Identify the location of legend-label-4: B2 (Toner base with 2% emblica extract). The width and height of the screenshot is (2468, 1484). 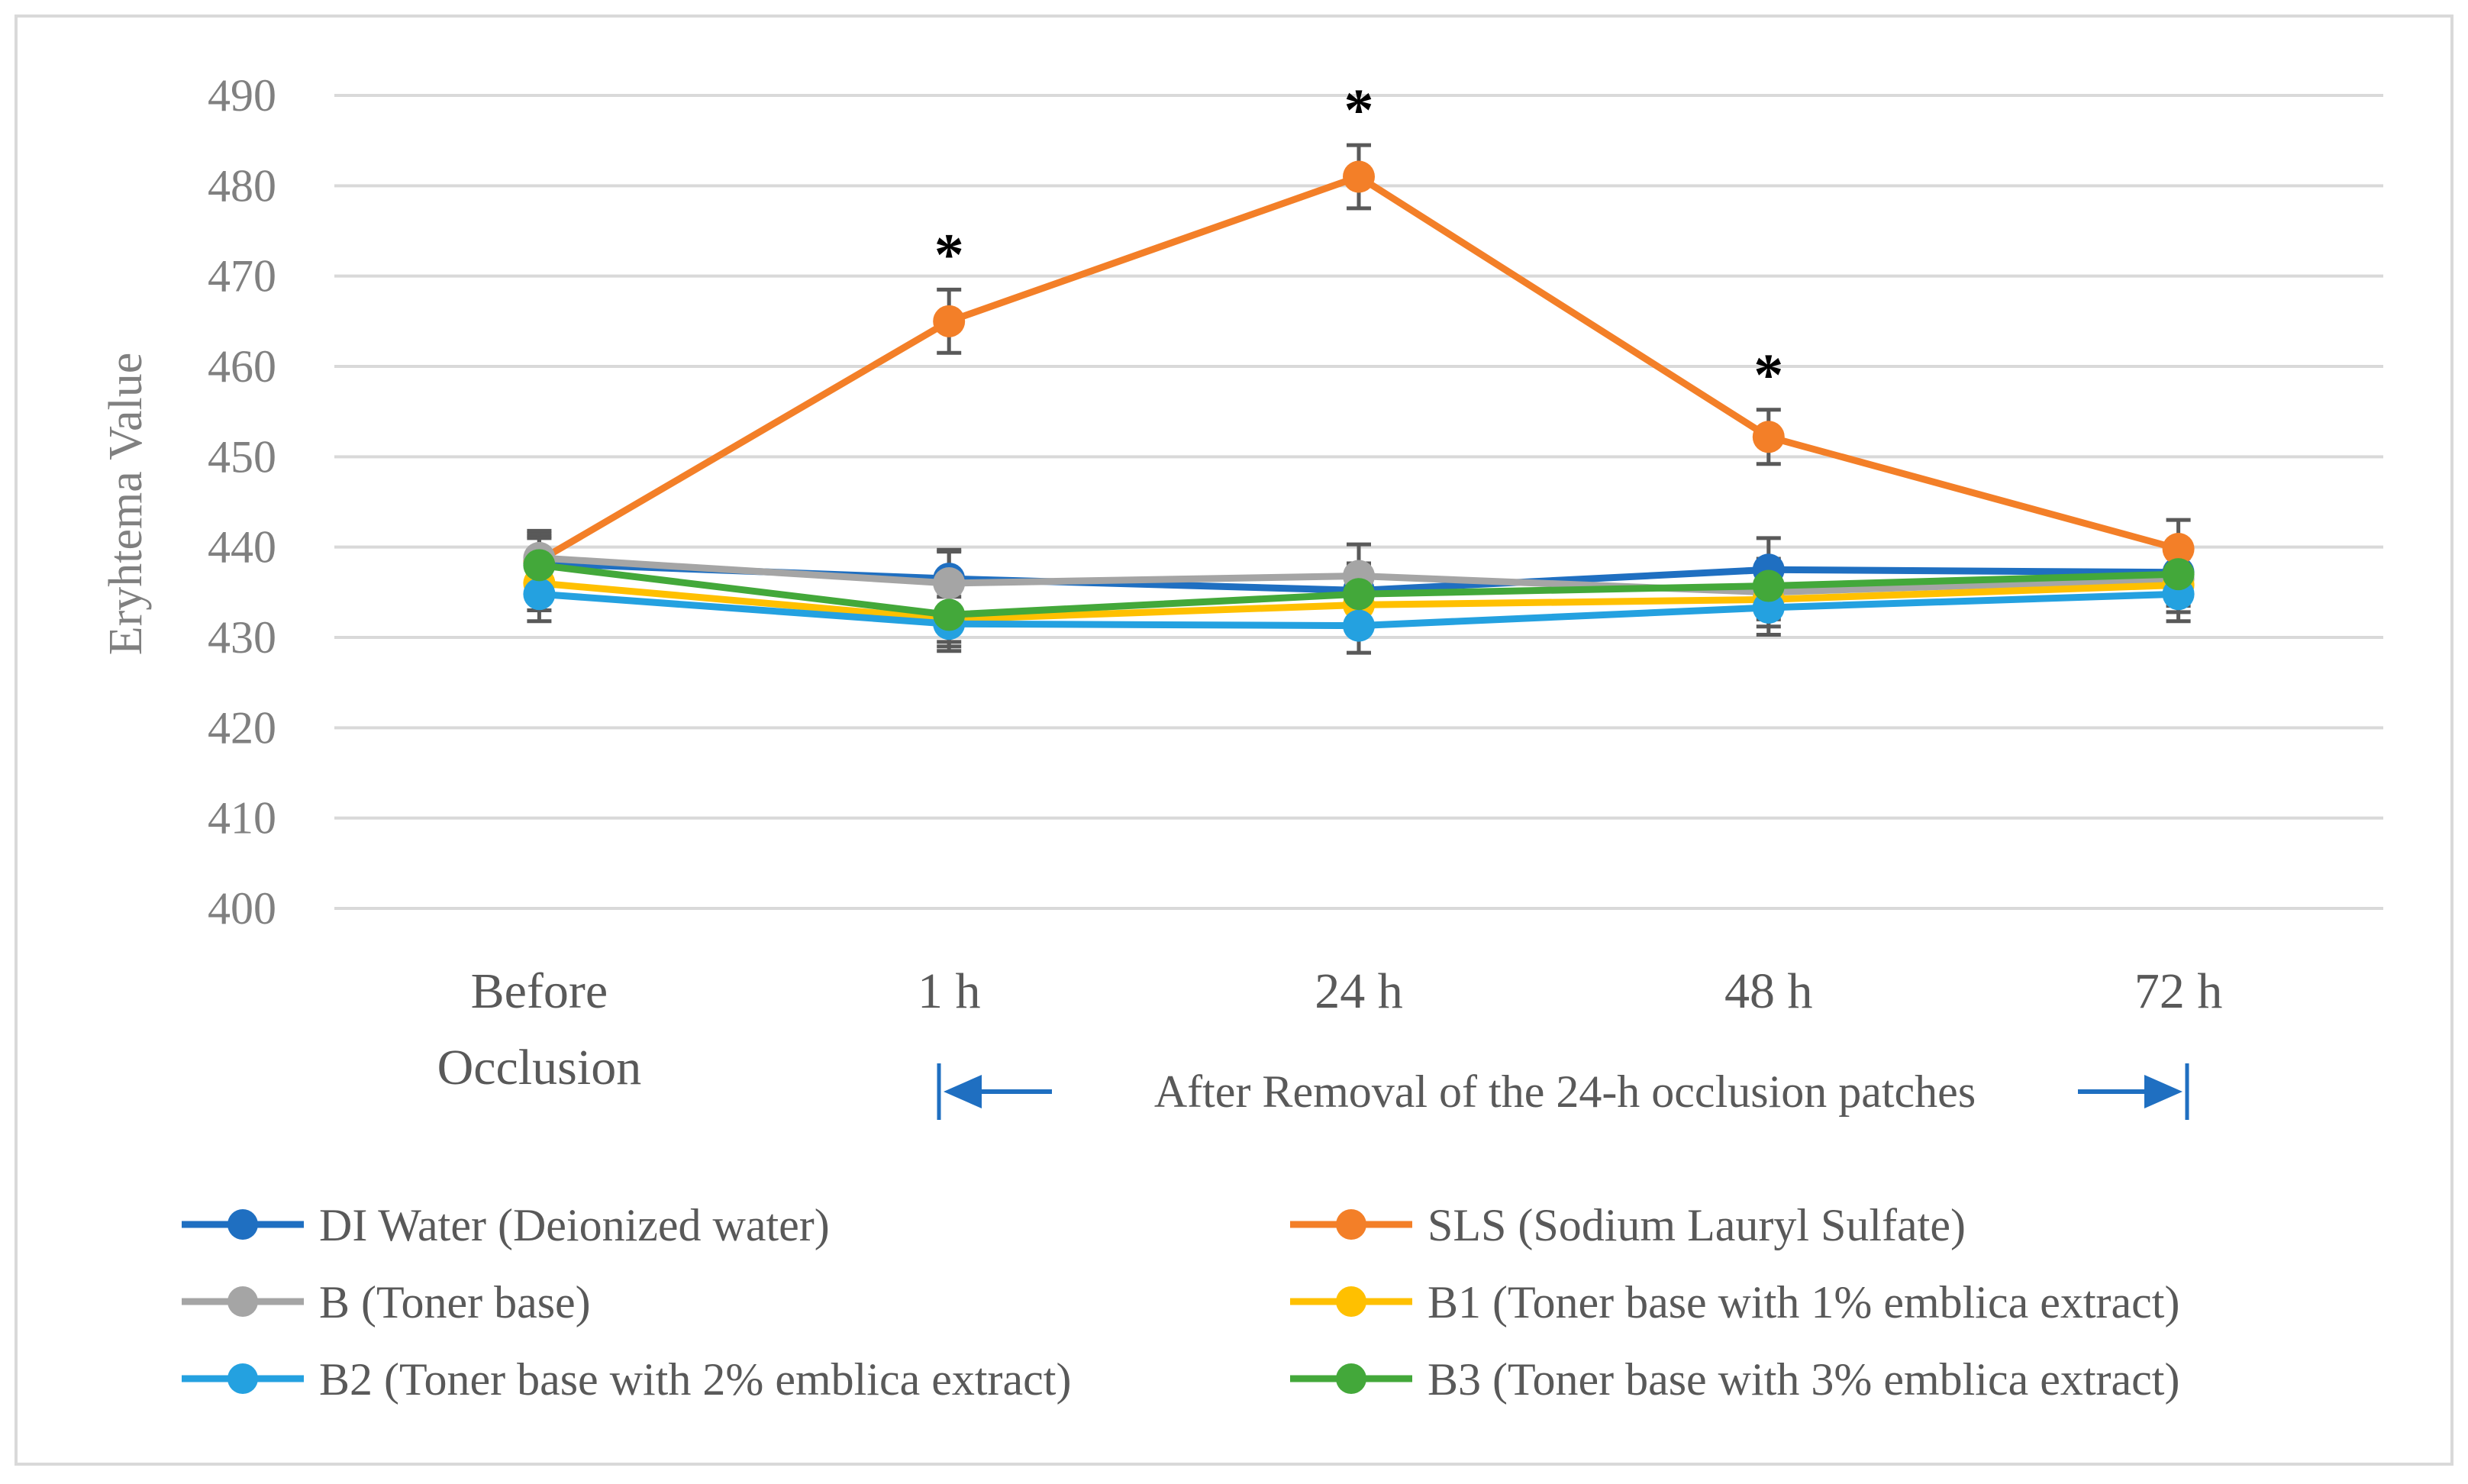
(695, 1379).